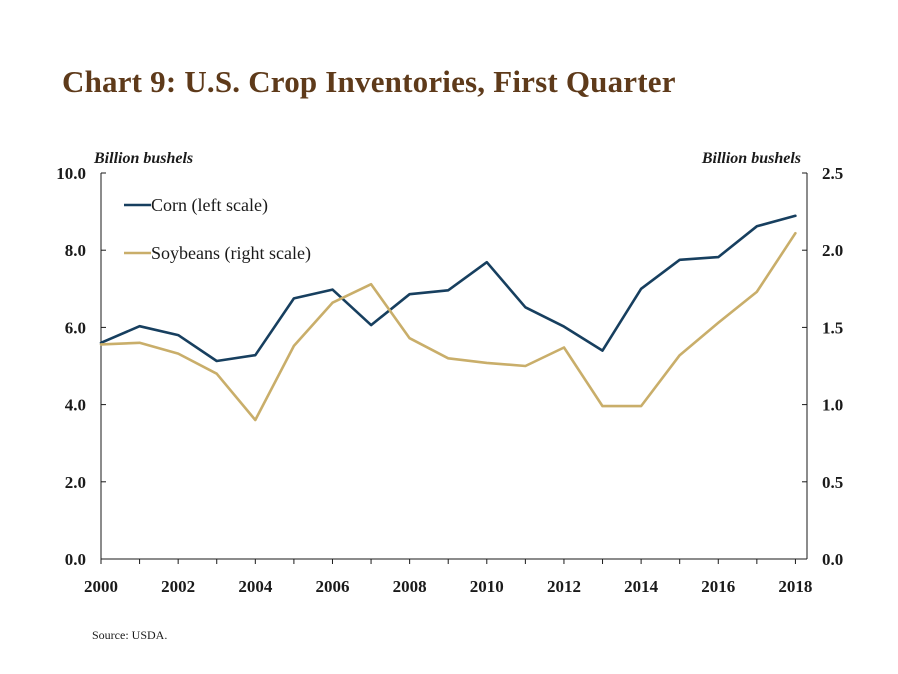 Image resolution: width=898 pixels, height=674 pixels. I want to click on x-tick-label: 2004, so click(255, 586).